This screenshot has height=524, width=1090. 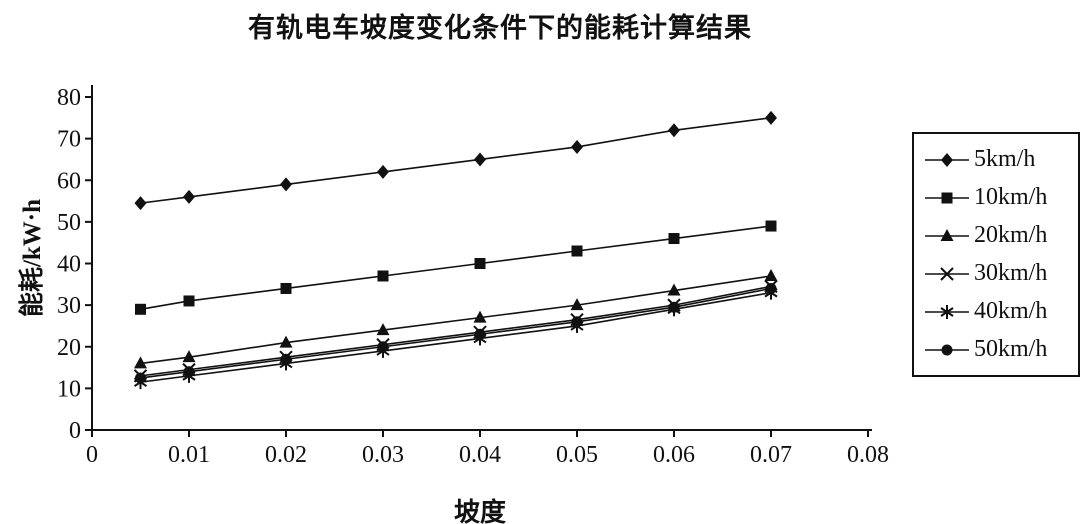 I want to click on legend-item: 10km/h, so click(x=996, y=197).